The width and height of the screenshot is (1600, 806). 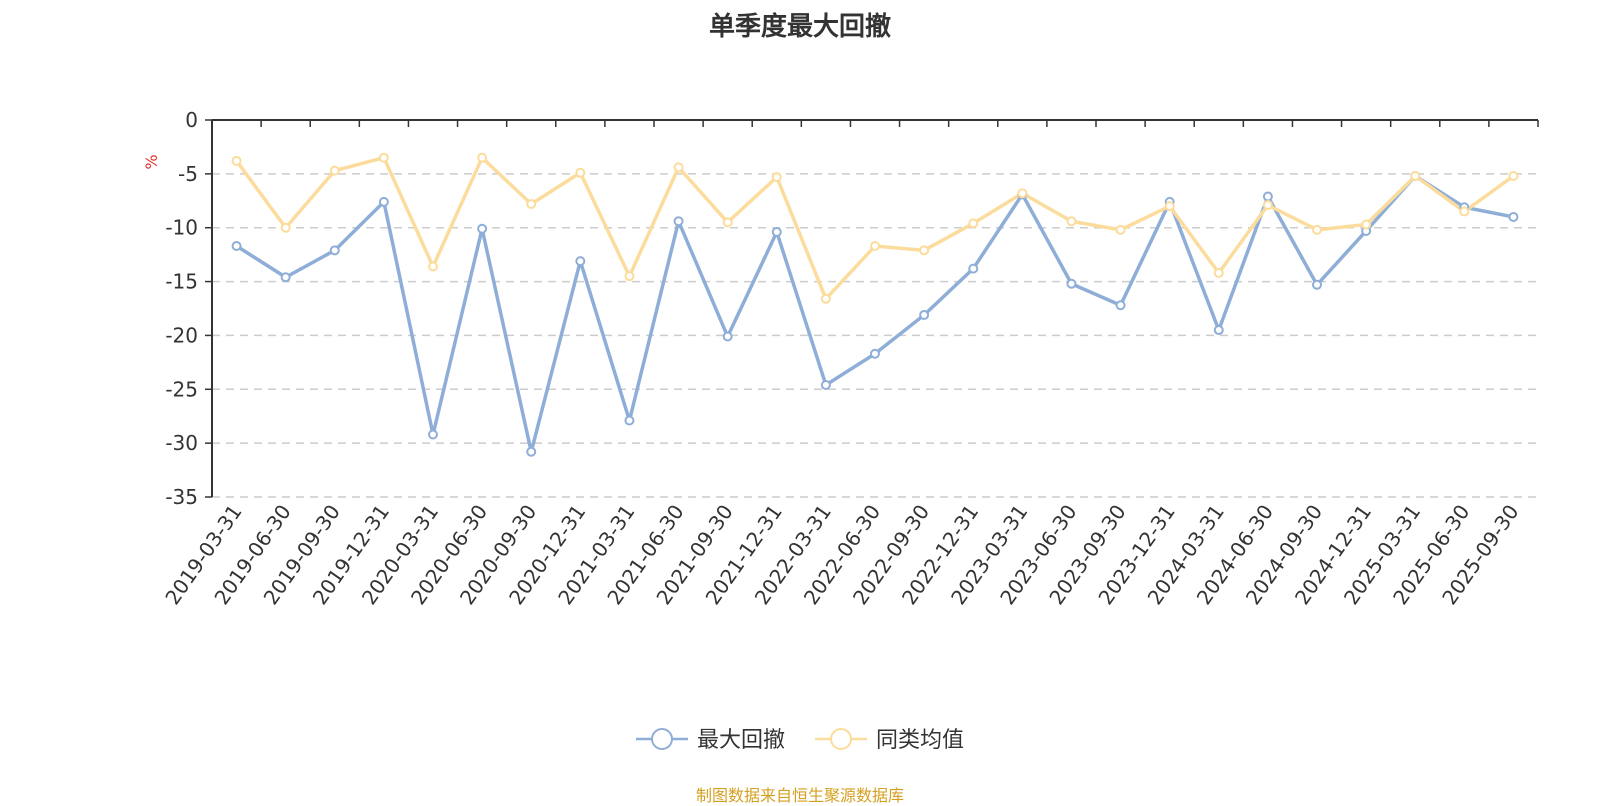 What do you see at coordinates (800, 740) in the screenshot?
I see `legend: 最大回撤 同类均值` at bounding box center [800, 740].